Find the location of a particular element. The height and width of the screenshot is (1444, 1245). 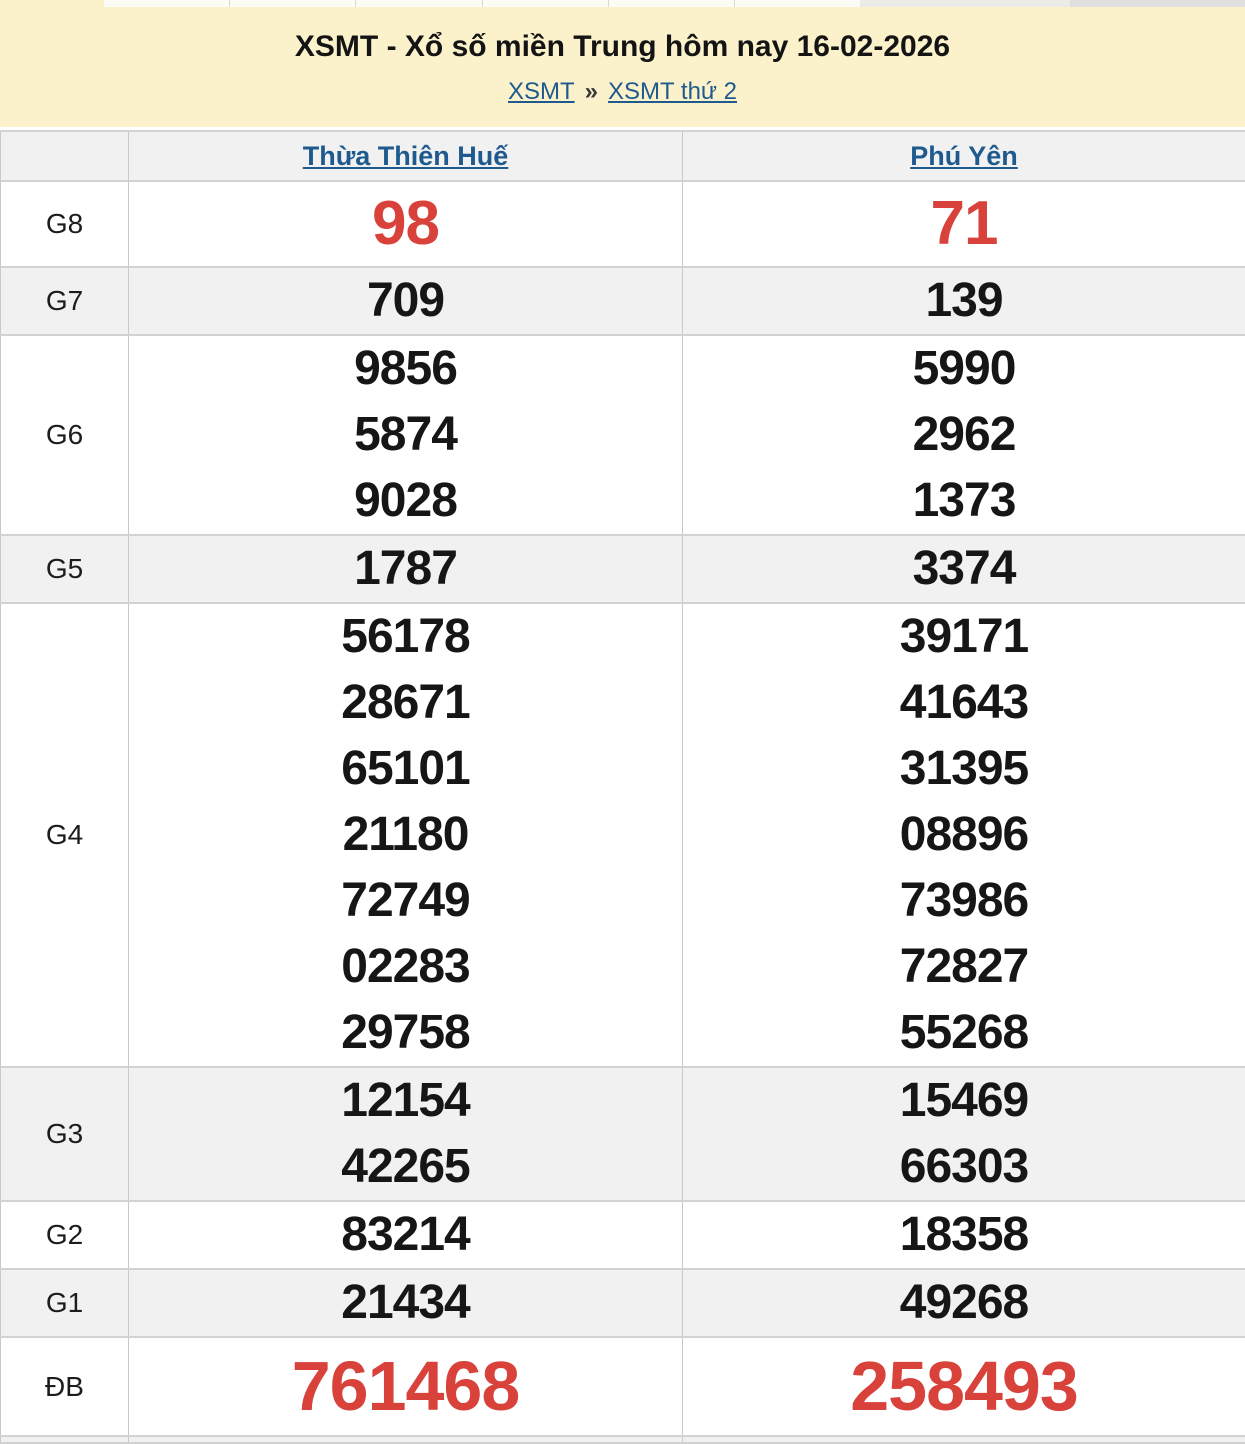

prize-label-G1: G1 is located at coordinates (65, 1303).